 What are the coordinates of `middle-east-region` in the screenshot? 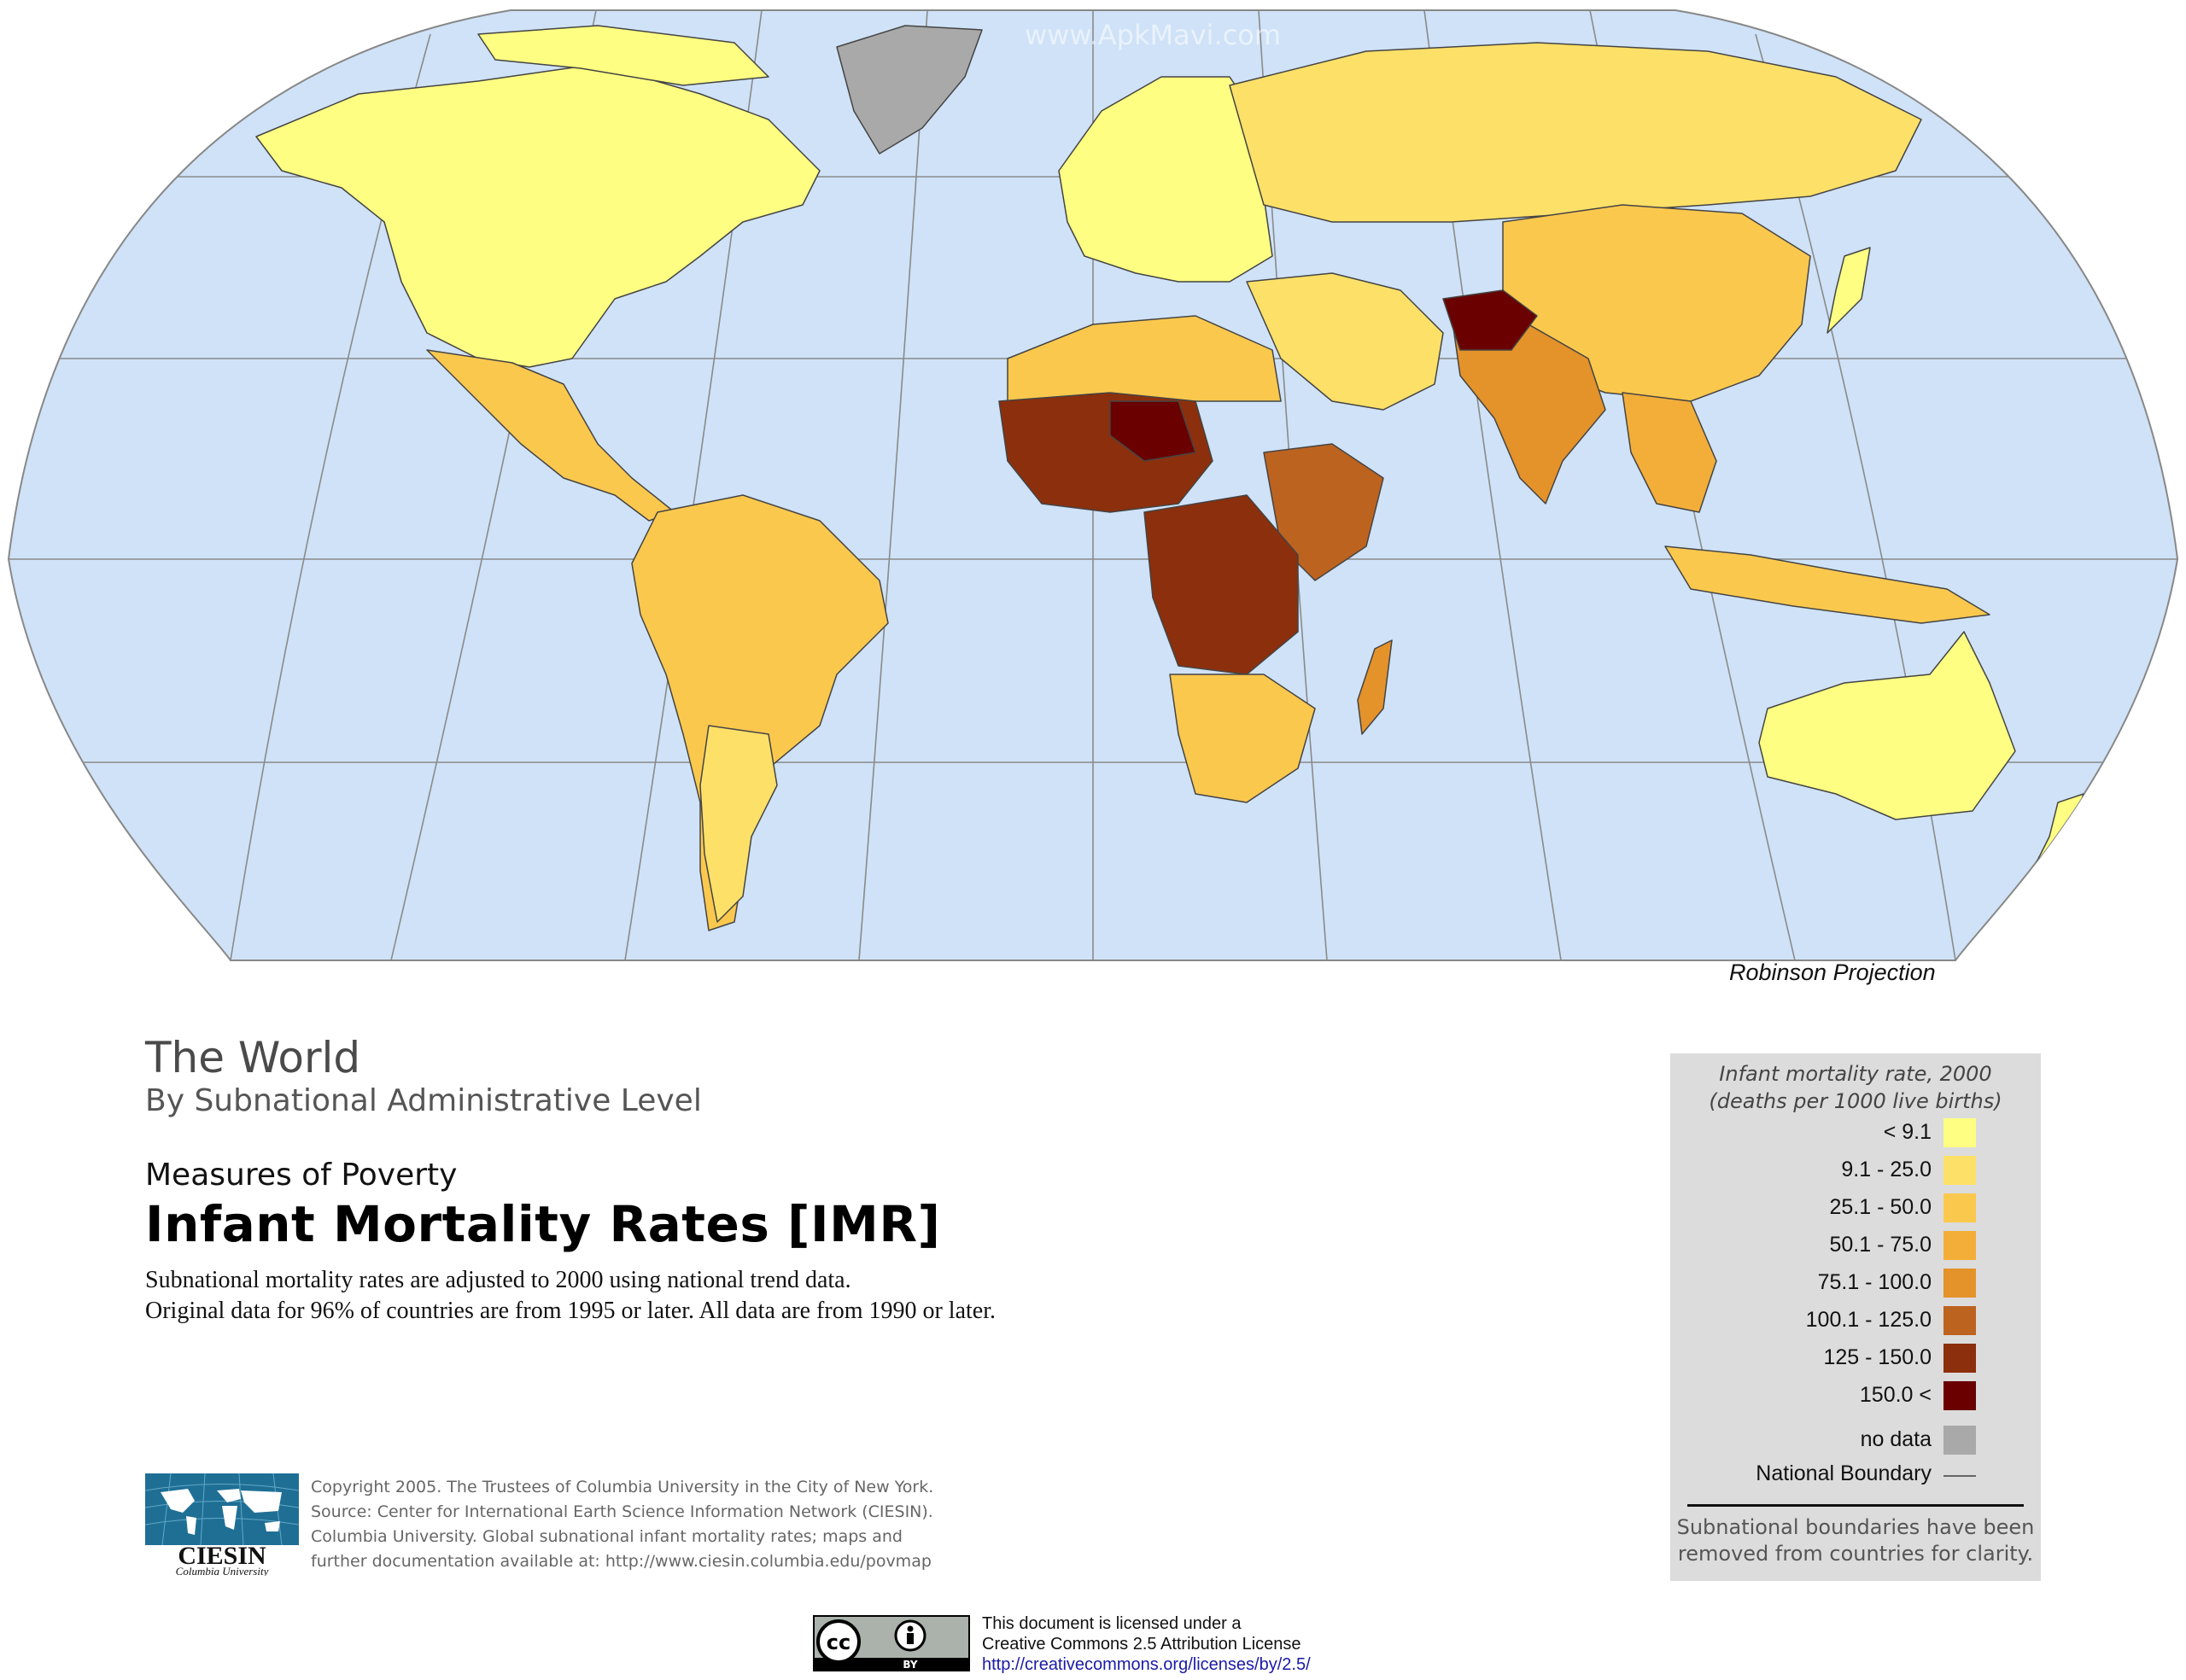 It's located at (1345, 341).